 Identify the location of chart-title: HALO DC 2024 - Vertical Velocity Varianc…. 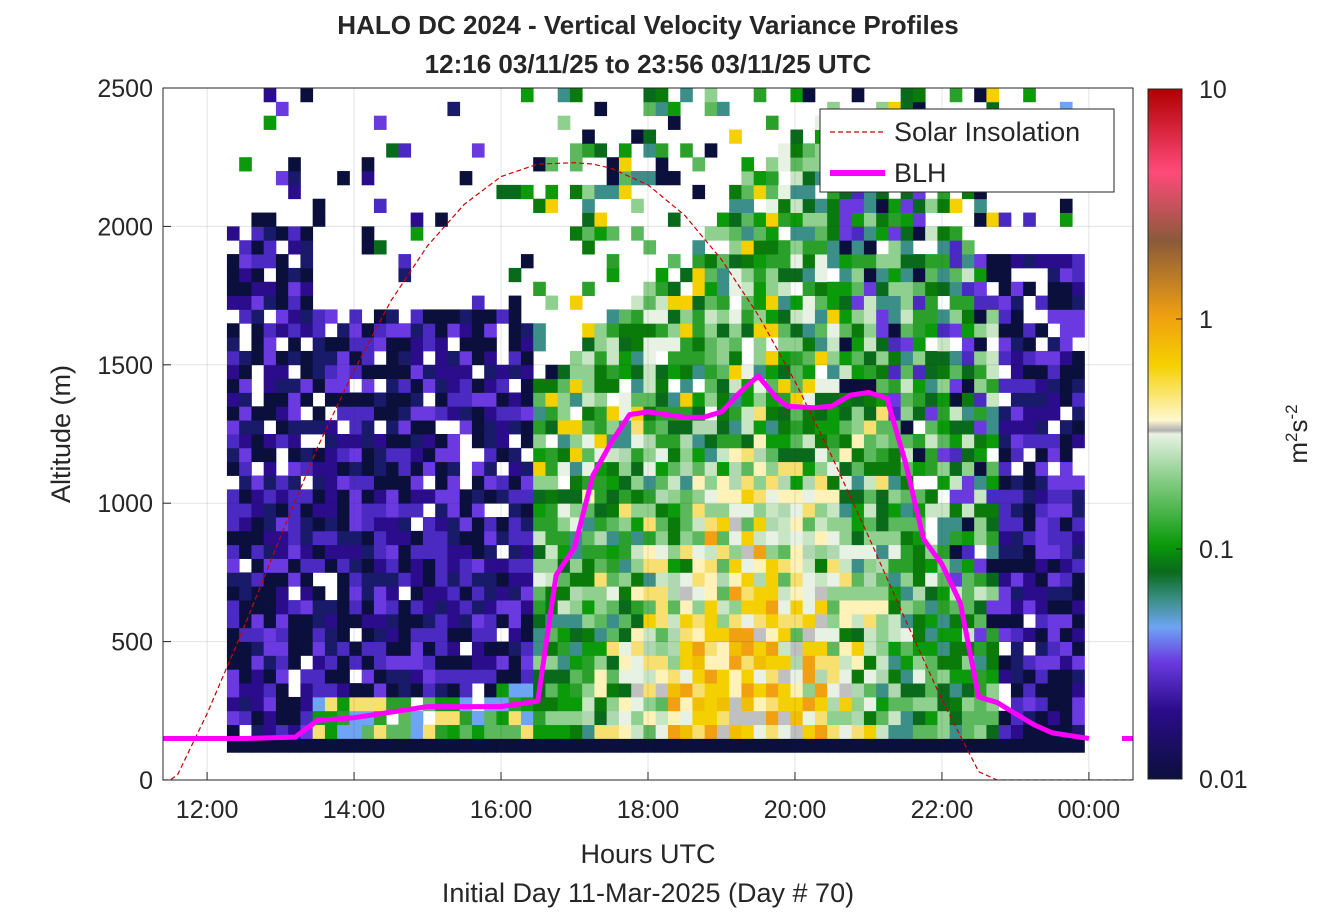
(647, 25).